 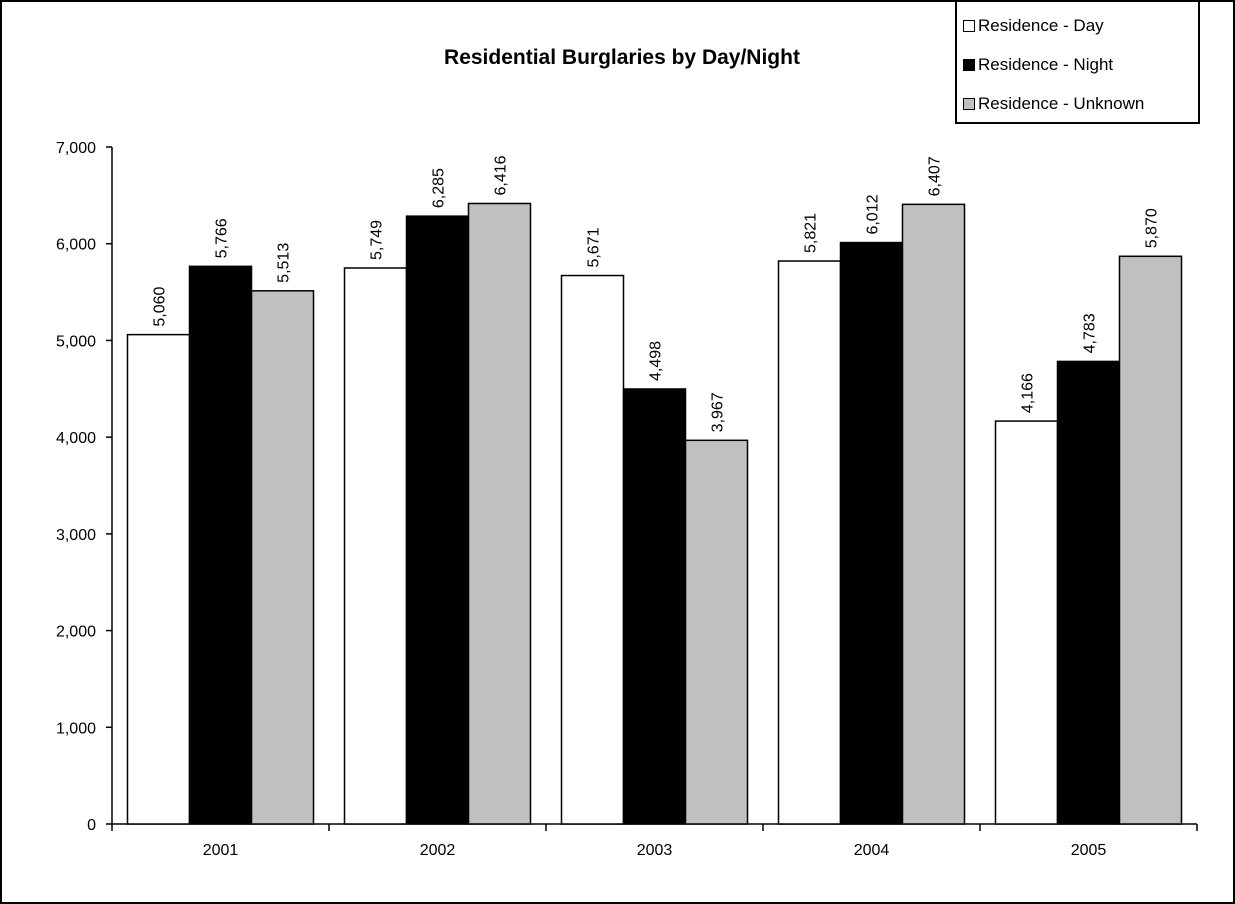 I want to click on data-label: 5,821, so click(x=811, y=233).